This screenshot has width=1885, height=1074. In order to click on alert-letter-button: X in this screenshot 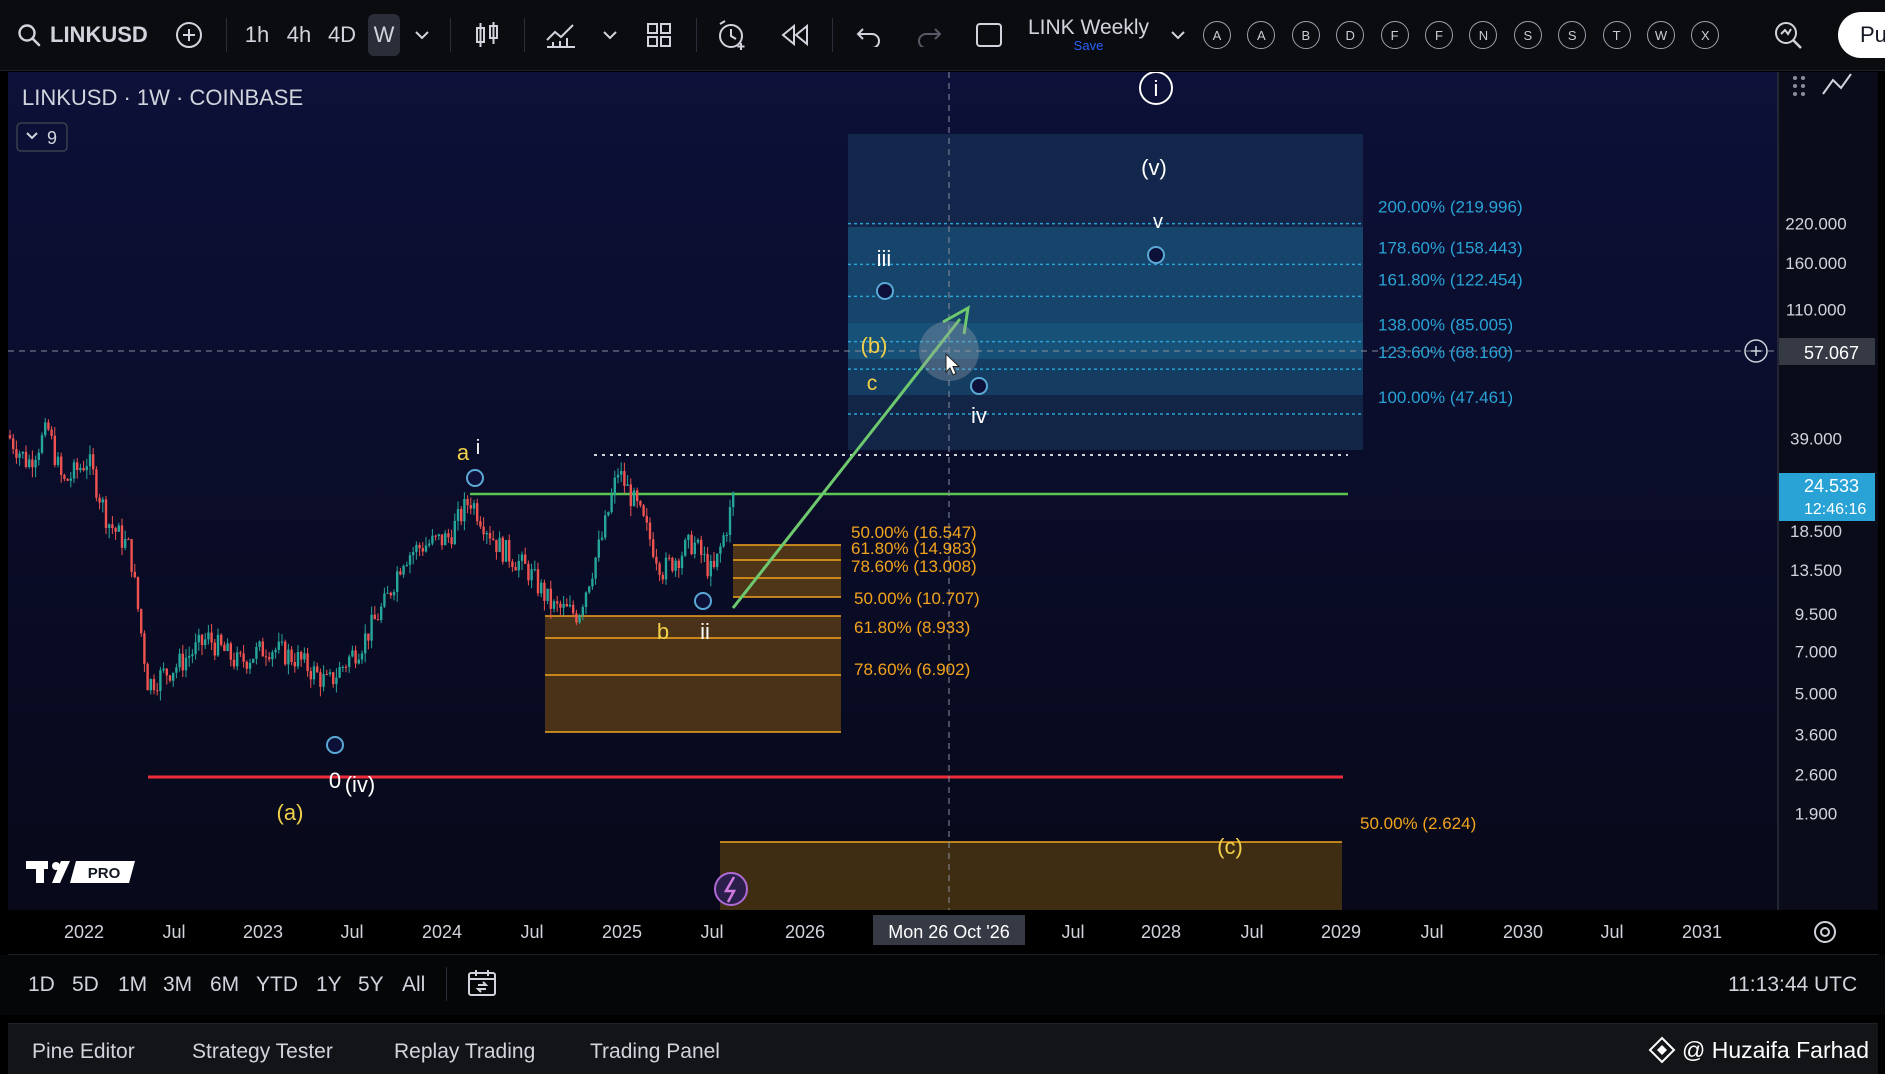, I will do `click(1705, 35)`.